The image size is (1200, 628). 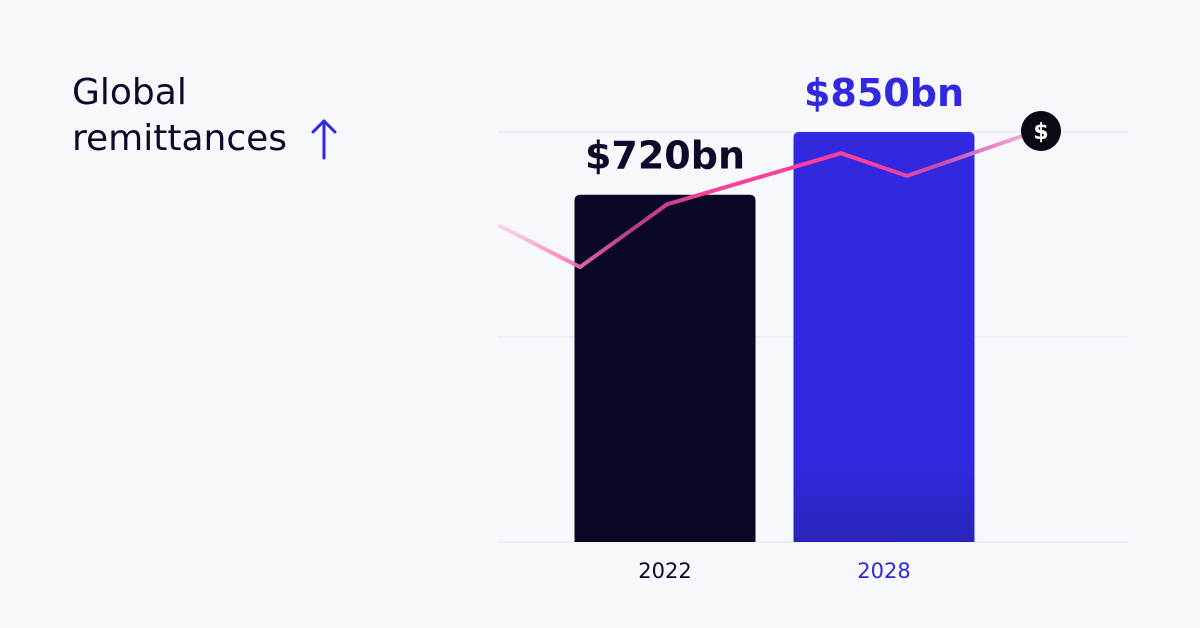 I want to click on value-label-2022: $720bn, so click(x=665, y=156).